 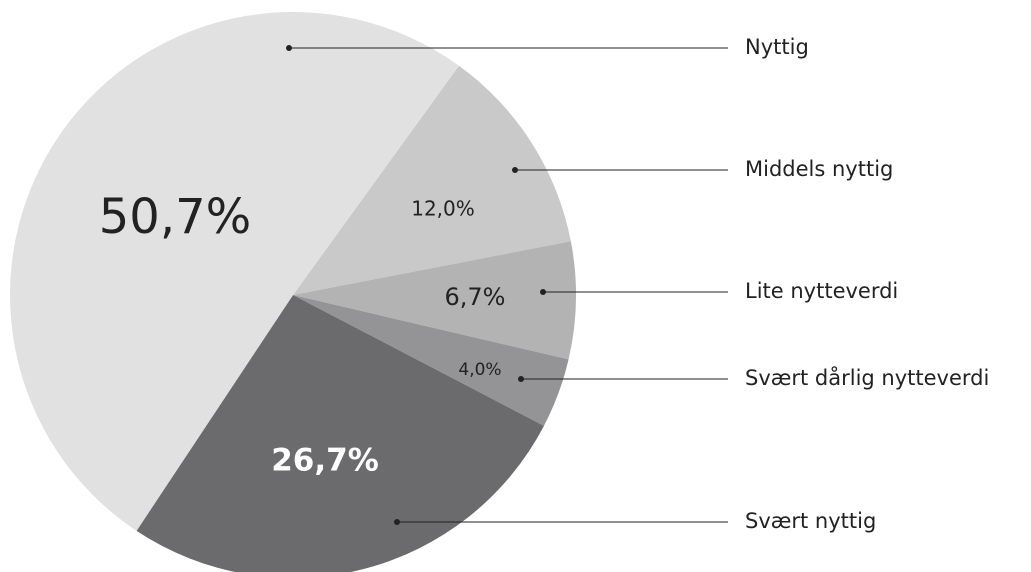 I want to click on value-label: 12,0%, so click(x=443, y=209).